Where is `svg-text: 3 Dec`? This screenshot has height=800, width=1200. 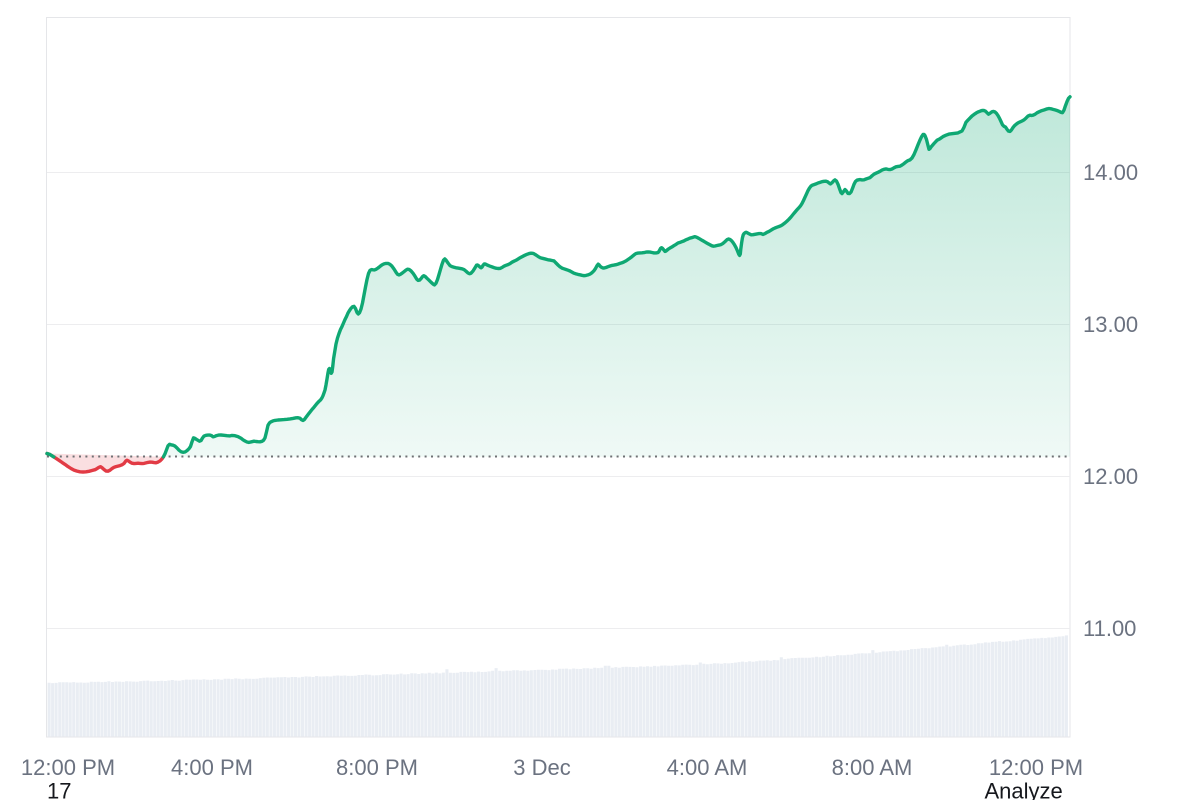
svg-text: 3 Dec is located at coordinates (541, 767).